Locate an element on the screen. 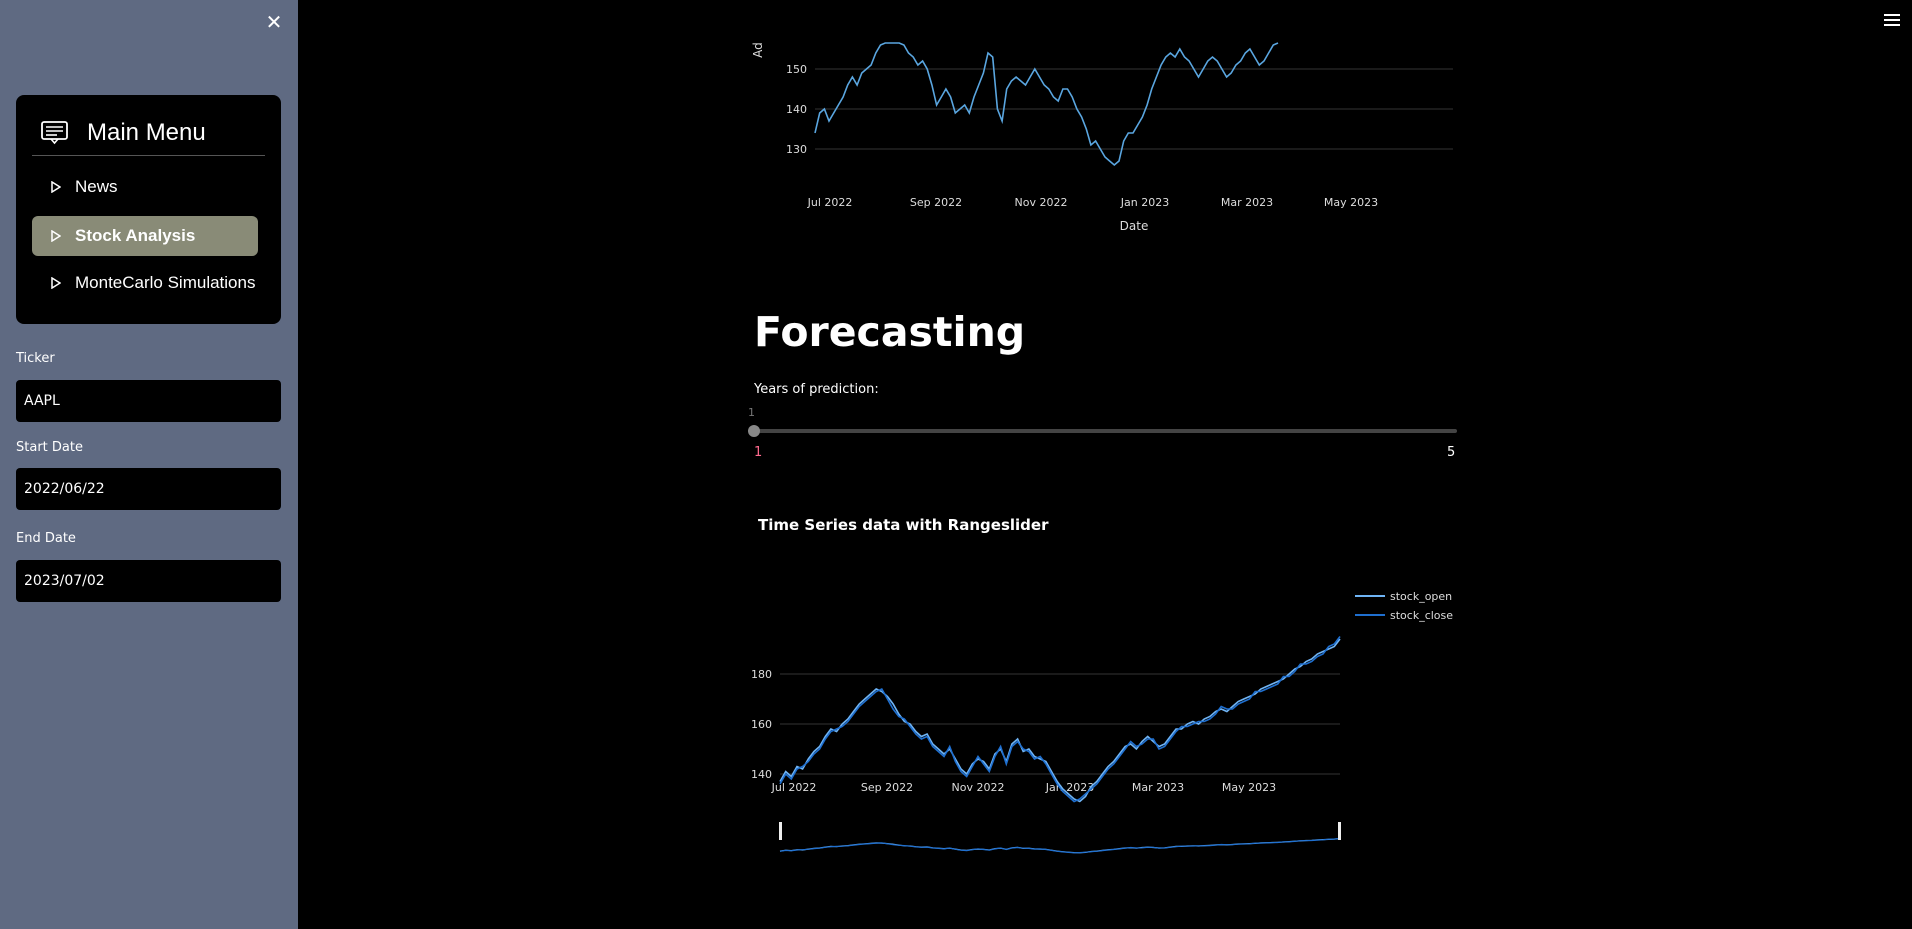 The width and height of the screenshot is (1912, 929). menu-title: Main Menu is located at coordinates (146, 132).